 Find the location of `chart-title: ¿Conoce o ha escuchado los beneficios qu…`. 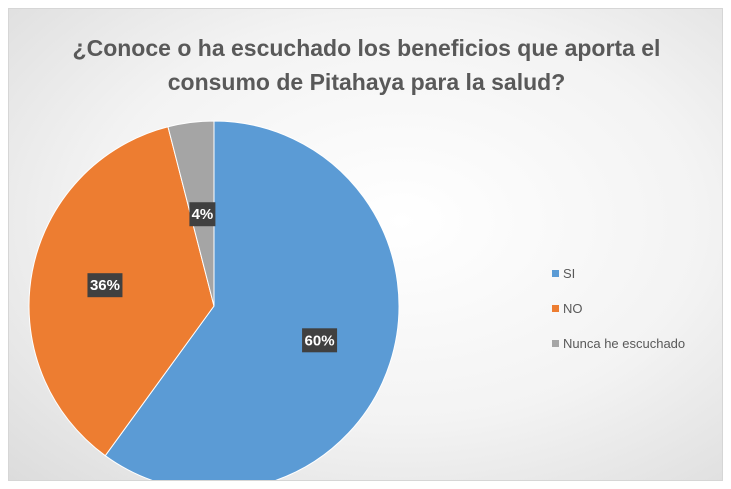

chart-title: ¿Conoce o ha escuchado los beneficios qu… is located at coordinates (365, 65).